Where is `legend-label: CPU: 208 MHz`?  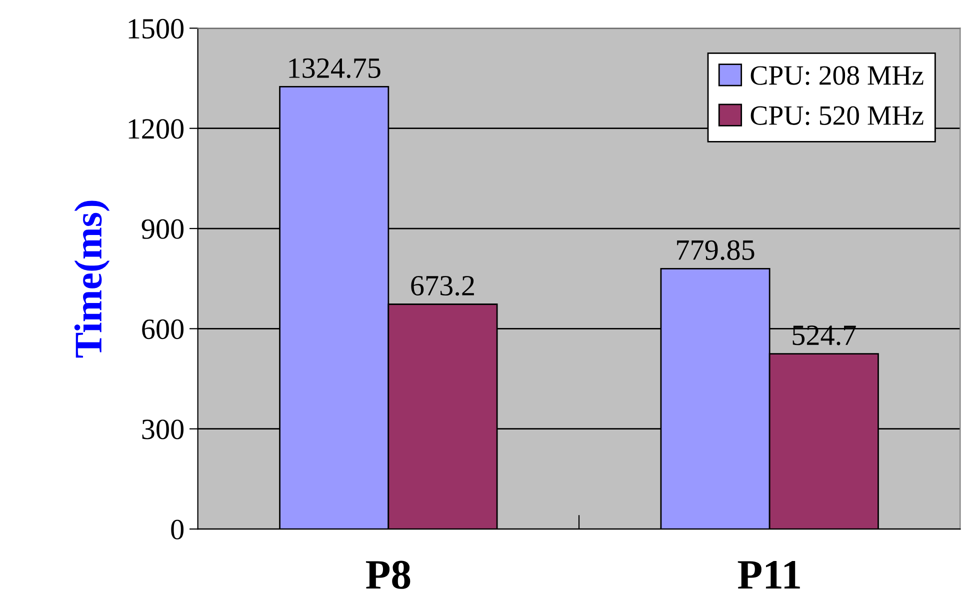
legend-label: CPU: 208 MHz is located at coordinates (837, 75).